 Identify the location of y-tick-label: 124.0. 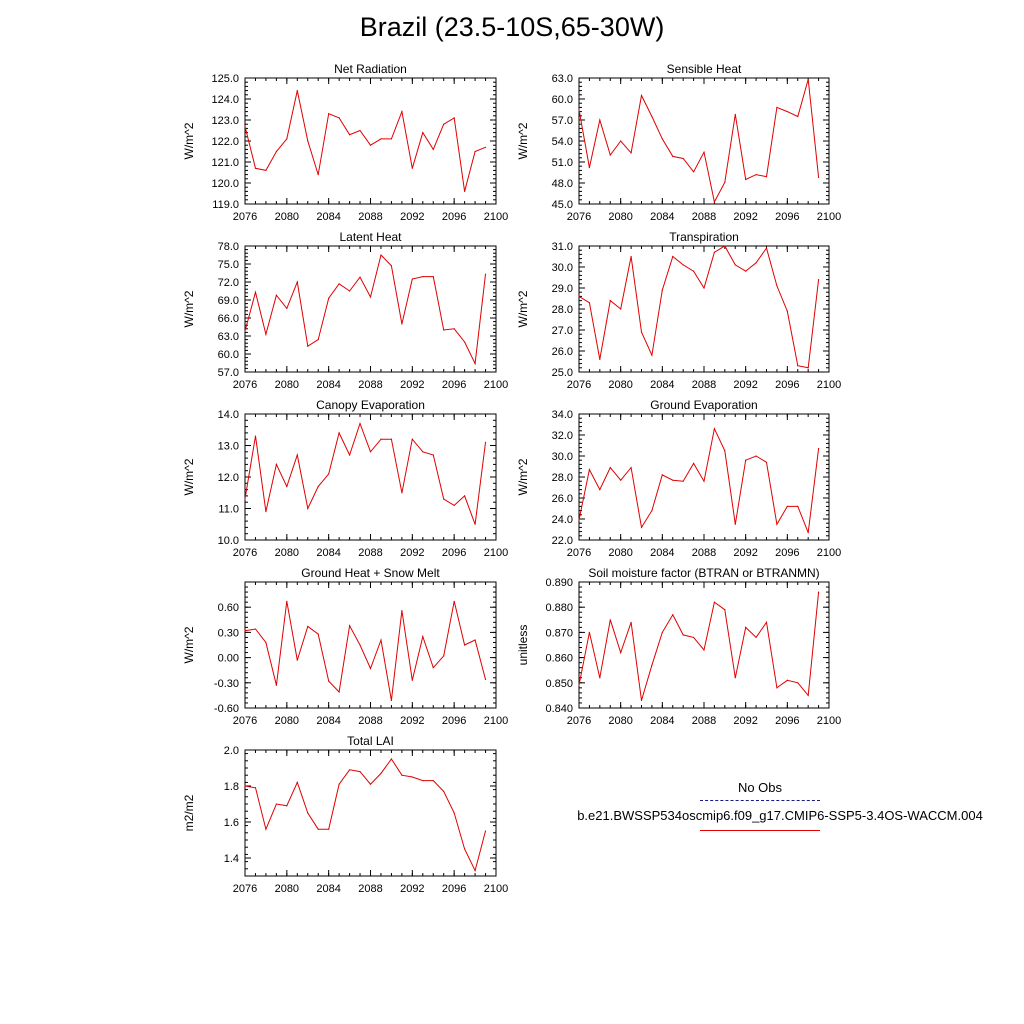
(225, 100).